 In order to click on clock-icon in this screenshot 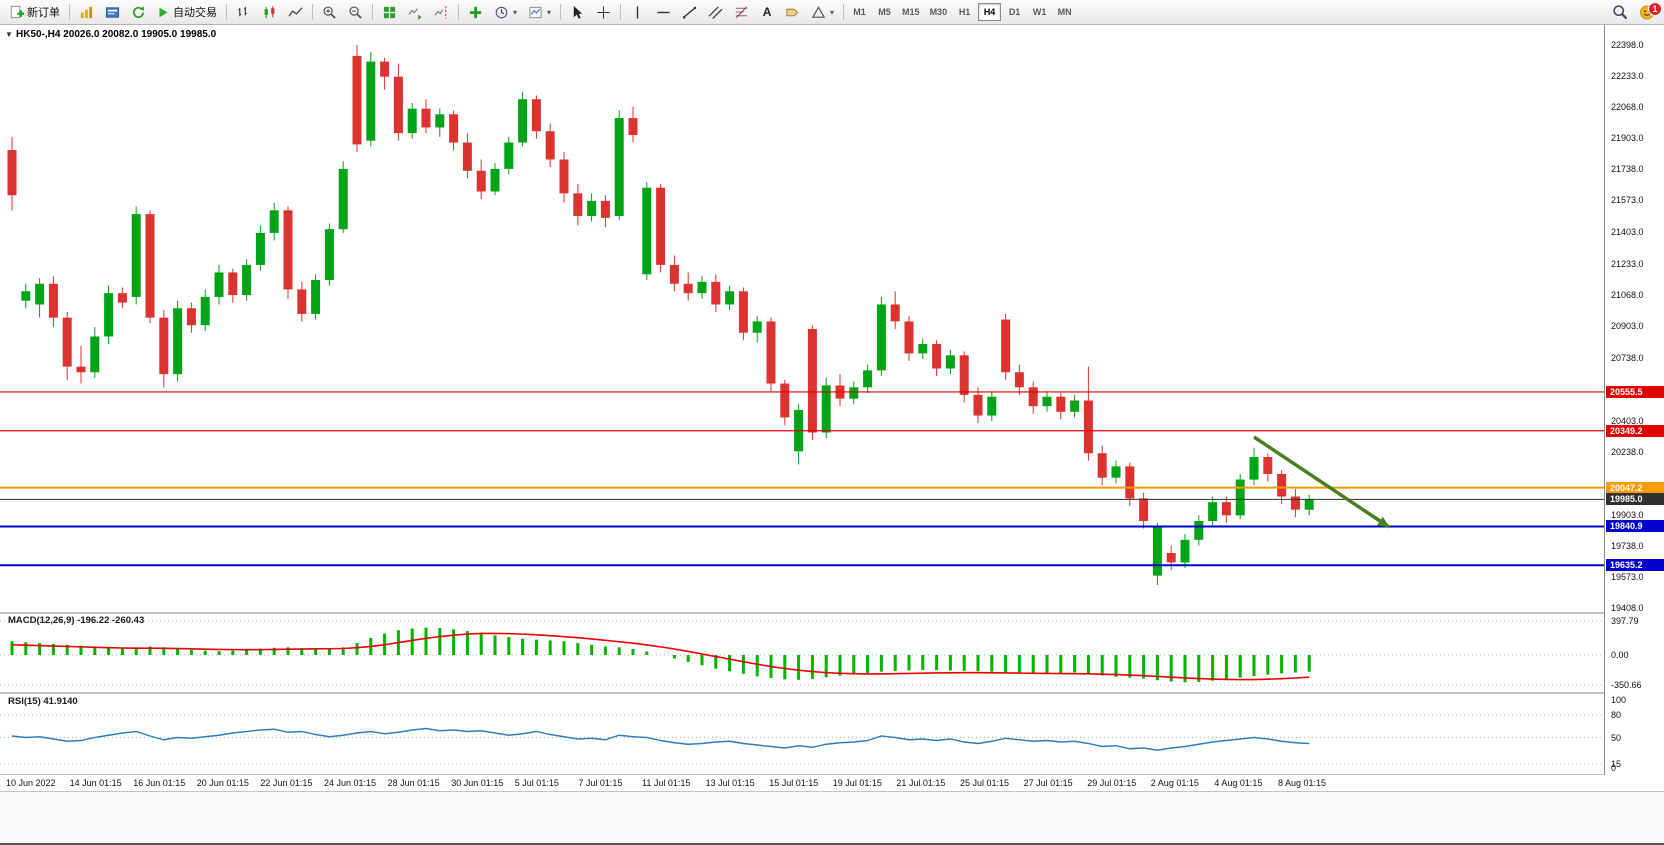, I will do `click(501, 12)`.